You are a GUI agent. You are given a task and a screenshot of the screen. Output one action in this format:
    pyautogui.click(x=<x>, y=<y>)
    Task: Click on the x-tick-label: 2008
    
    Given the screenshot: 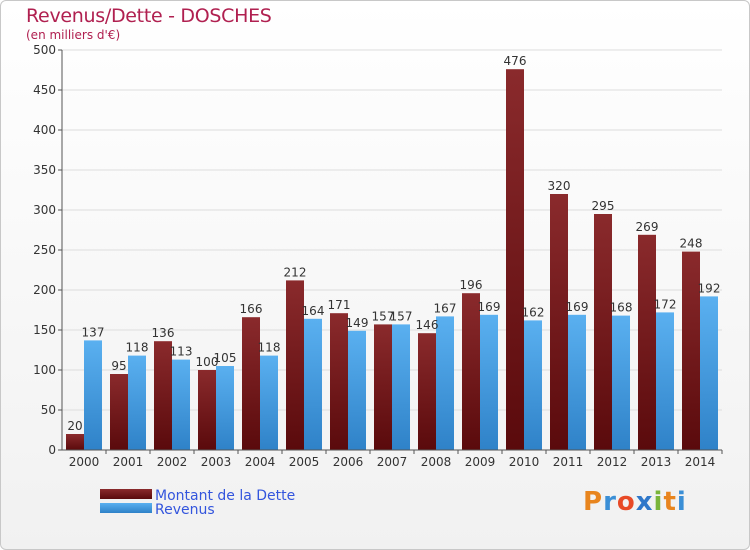 What is the action you would take?
    pyautogui.click(x=436, y=462)
    